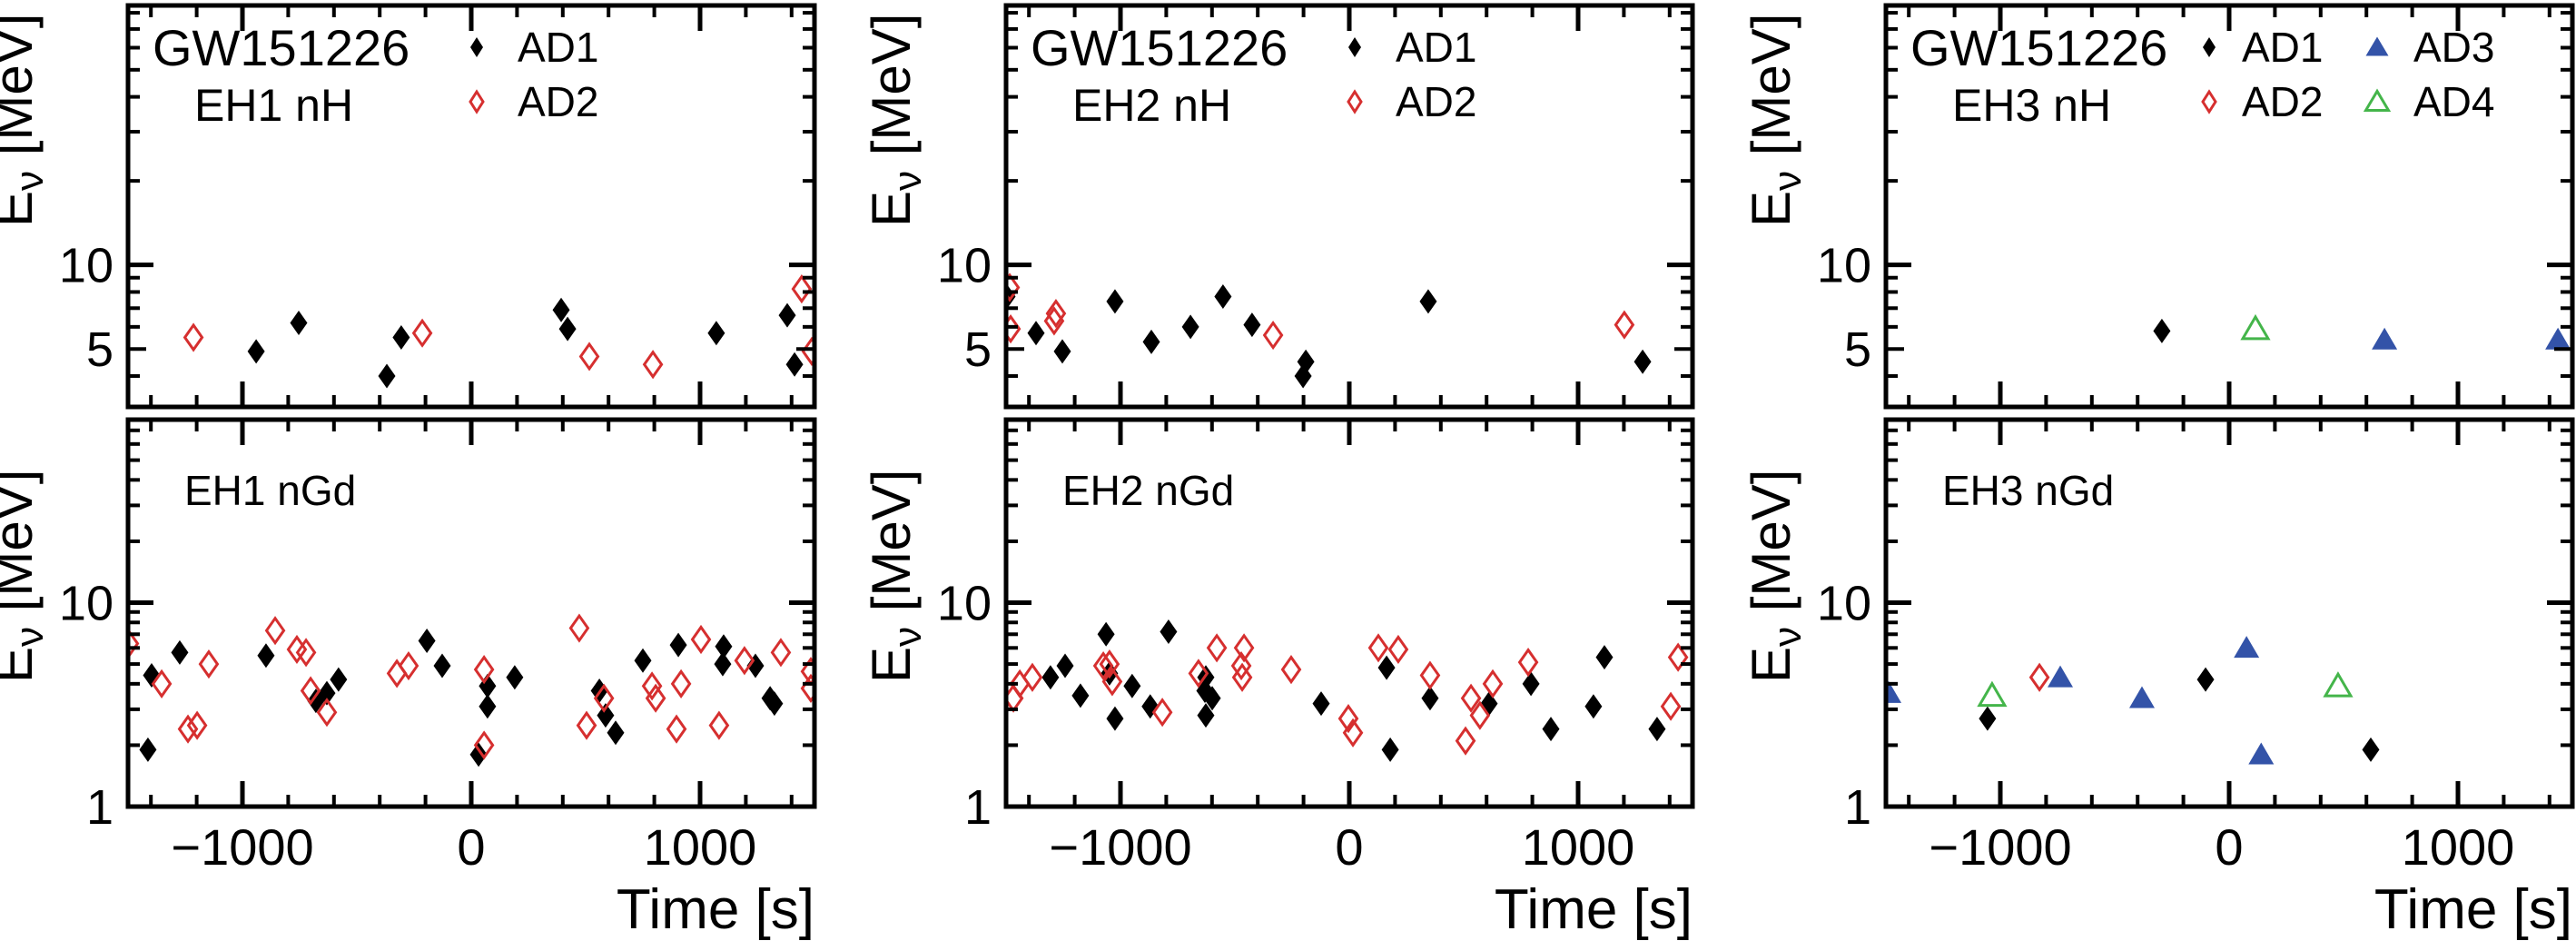 This screenshot has height=941, width=2576. I want to click on legend-entry-ad2: AD2, so click(1411, 101).